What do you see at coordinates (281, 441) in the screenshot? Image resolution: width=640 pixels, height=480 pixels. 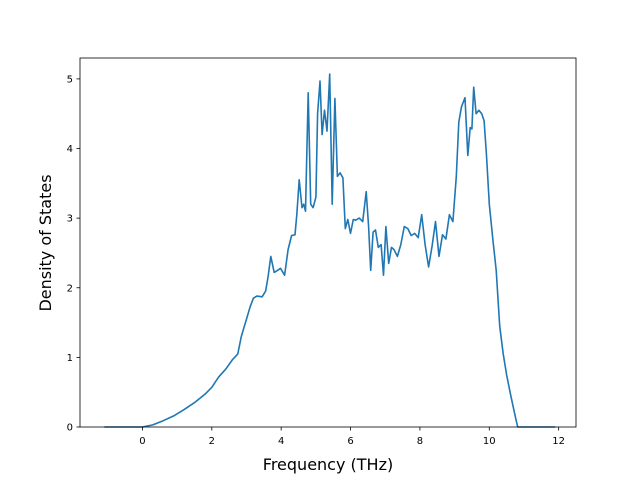 I see `x-tick-label: 4` at bounding box center [281, 441].